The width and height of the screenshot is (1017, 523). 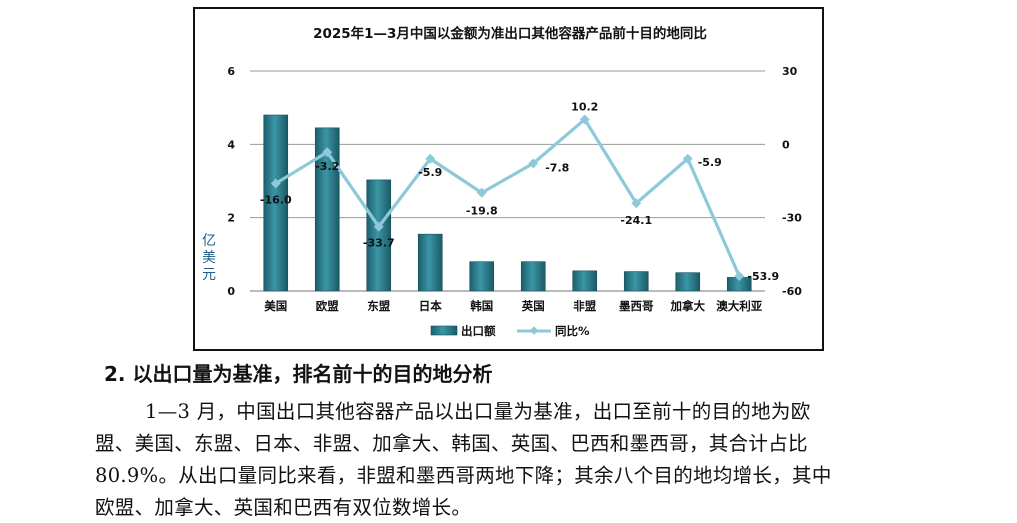 I want to click on y-tick-label: 6, so click(x=231, y=71).